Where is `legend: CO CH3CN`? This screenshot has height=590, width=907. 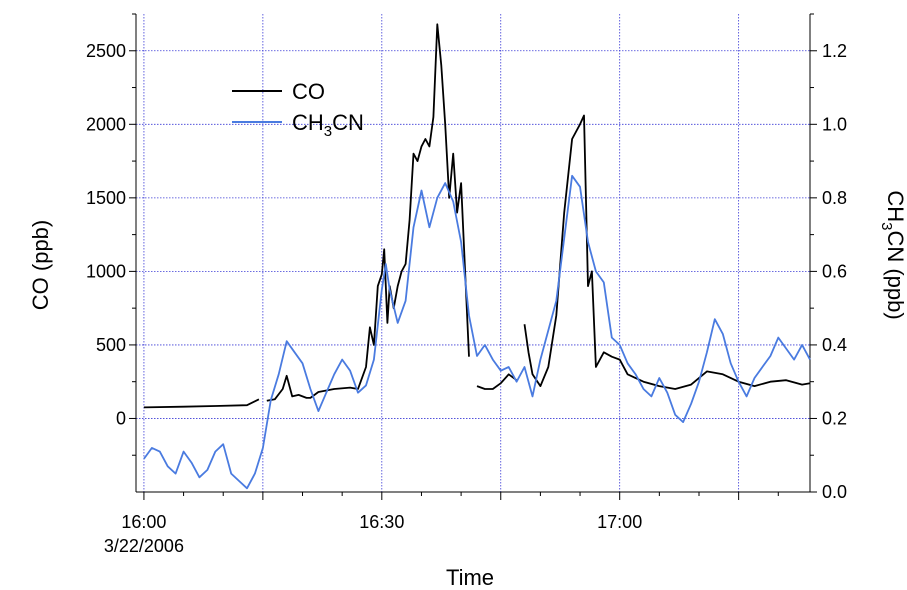 legend: CO CH3CN is located at coordinates (298, 109).